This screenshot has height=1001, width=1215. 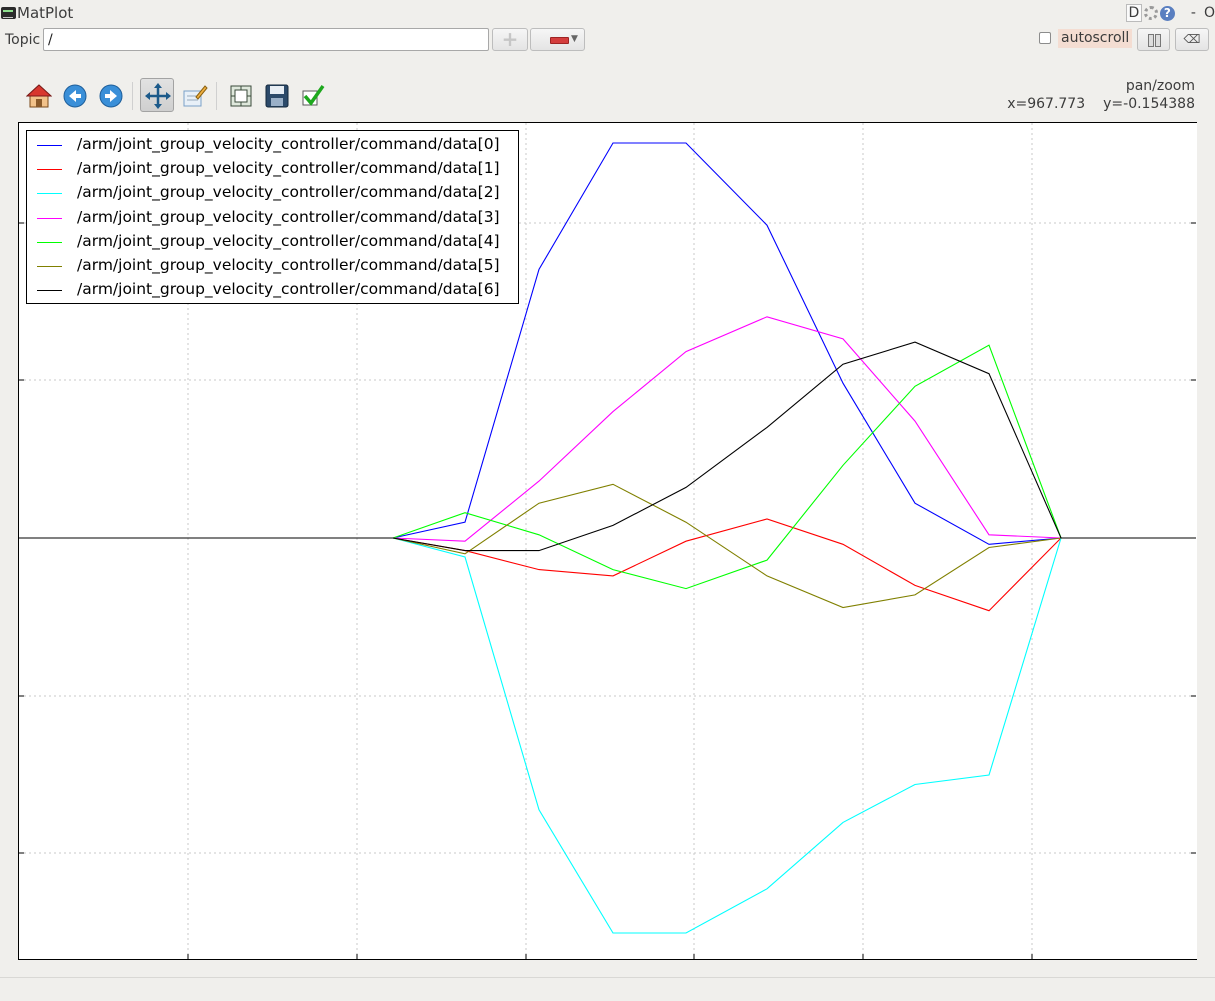 I want to click on topic-bar: Topic + ▼ autoscroll ⌫, so click(x=607, y=40).